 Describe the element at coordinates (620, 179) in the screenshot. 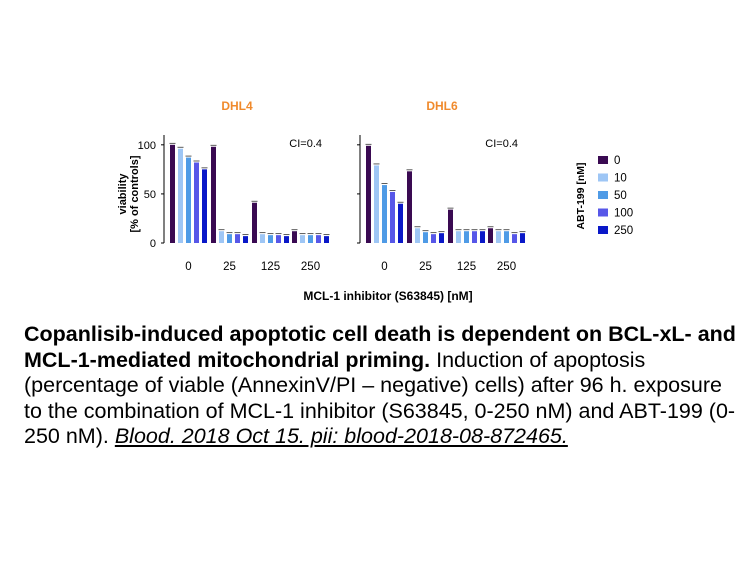

I see `legend-label-10: 10` at that location.